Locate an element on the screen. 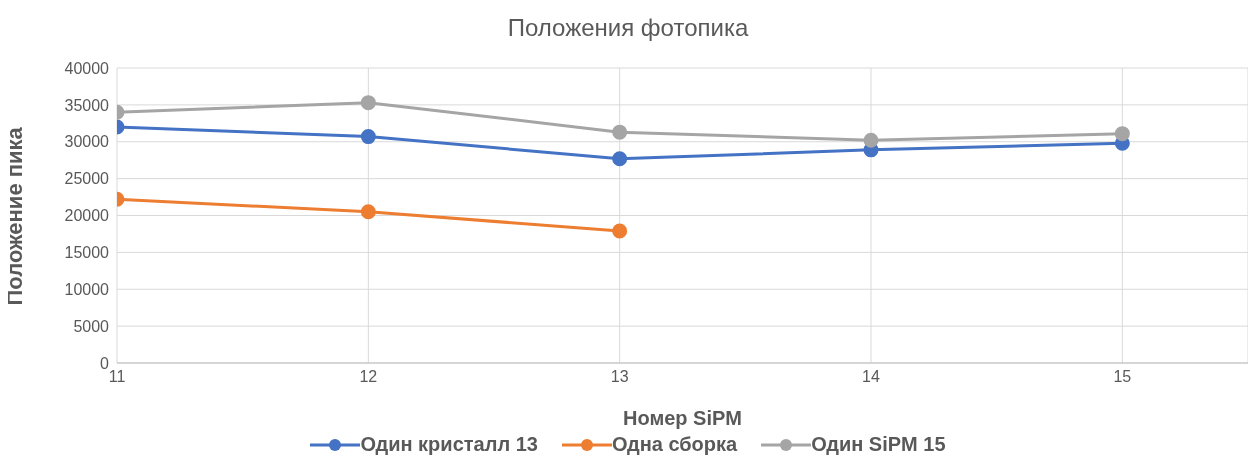  x-tick-label: 15 is located at coordinates (1122, 377).